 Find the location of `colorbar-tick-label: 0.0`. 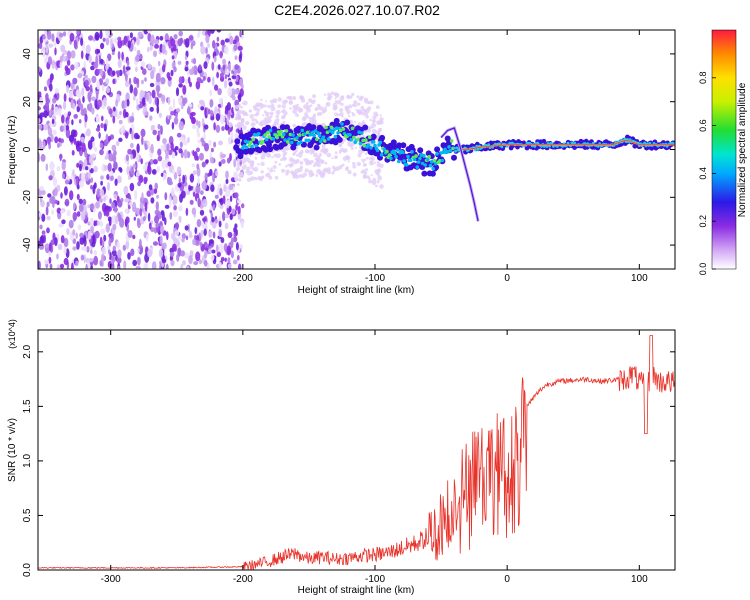

colorbar-tick-label: 0.0 is located at coordinates (703, 269).